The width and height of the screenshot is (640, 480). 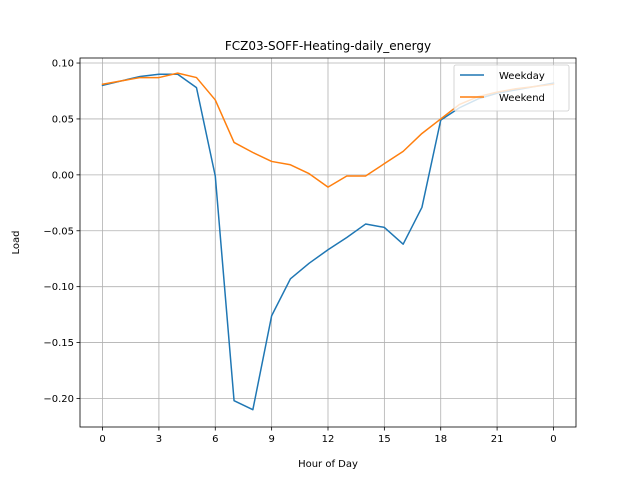 What do you see at coordinates (328, 46) in the screenshot?
I see `chart-title: FCZ03-SOFF-Heating-daily_energy` at bounding box center [328, 46].